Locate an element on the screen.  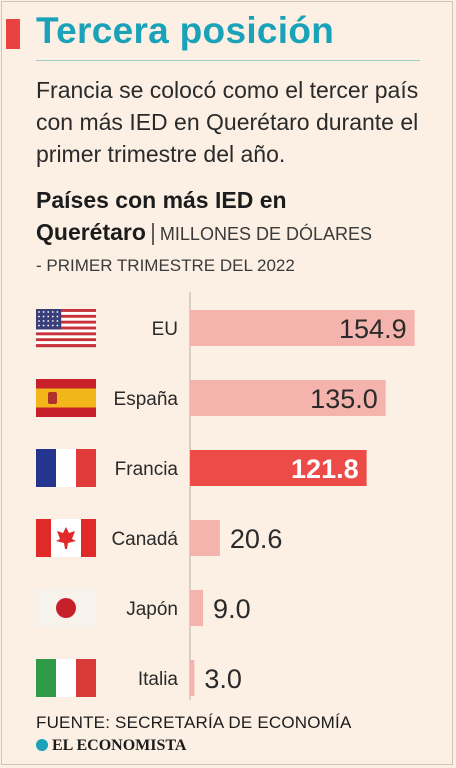
chart-title: Países con más IED en Querétaro is located at coordinates (161, 216).